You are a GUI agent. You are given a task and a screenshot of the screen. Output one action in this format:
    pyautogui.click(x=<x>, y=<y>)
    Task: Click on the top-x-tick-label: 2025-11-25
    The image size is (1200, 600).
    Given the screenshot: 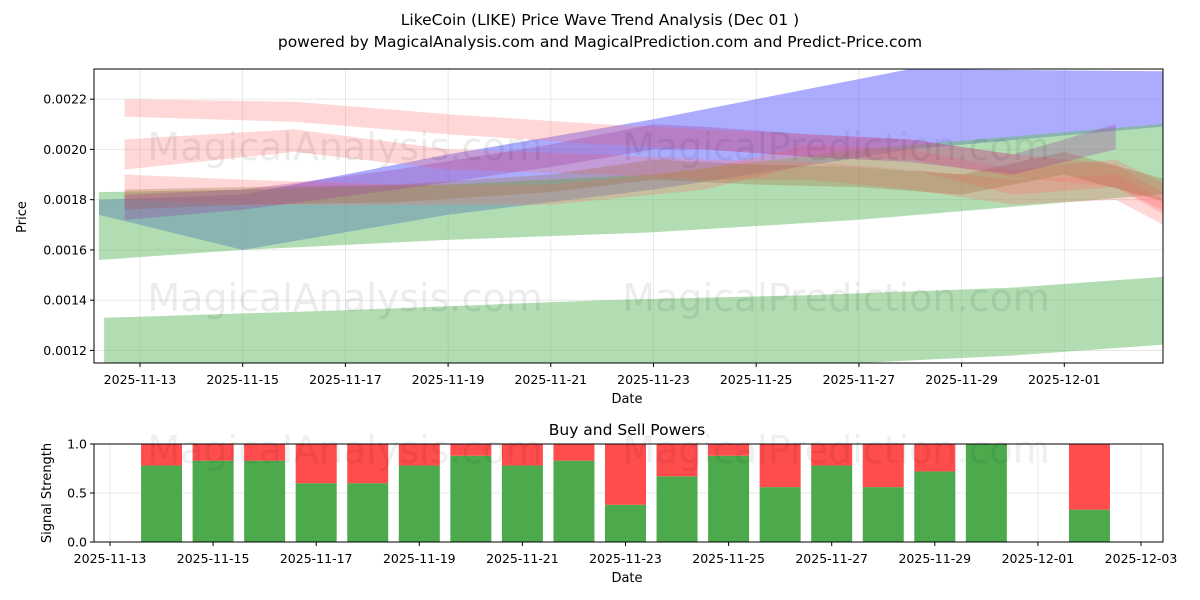 What is the action you would take?
    pyautogui.click(x=756, y=379)
    